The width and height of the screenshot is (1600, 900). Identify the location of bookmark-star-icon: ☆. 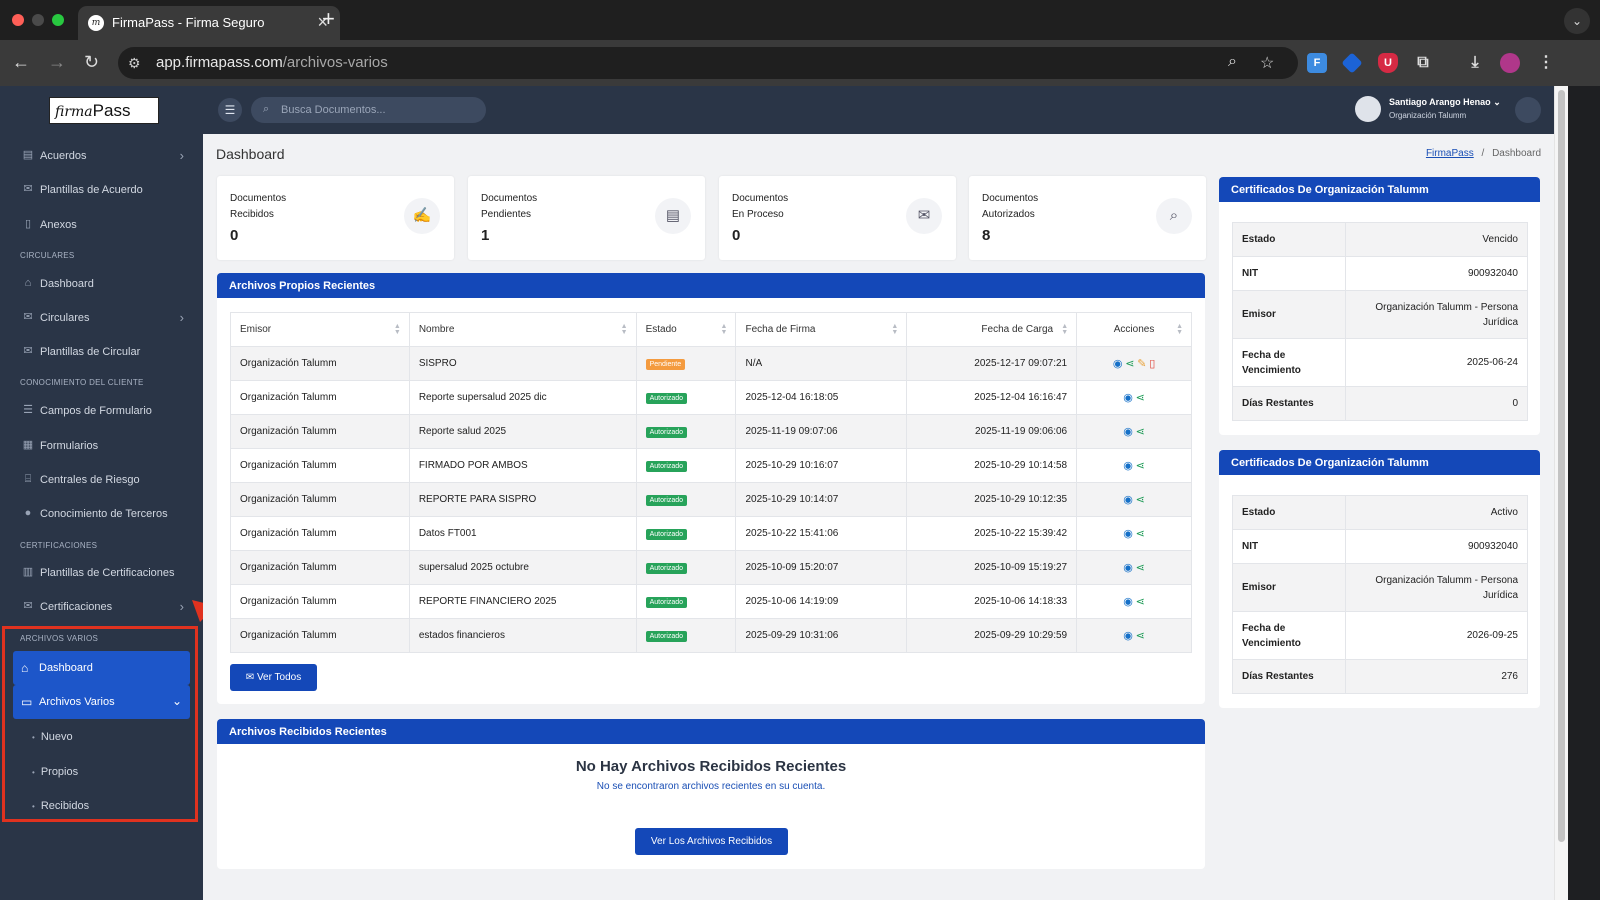
(1267, 63).